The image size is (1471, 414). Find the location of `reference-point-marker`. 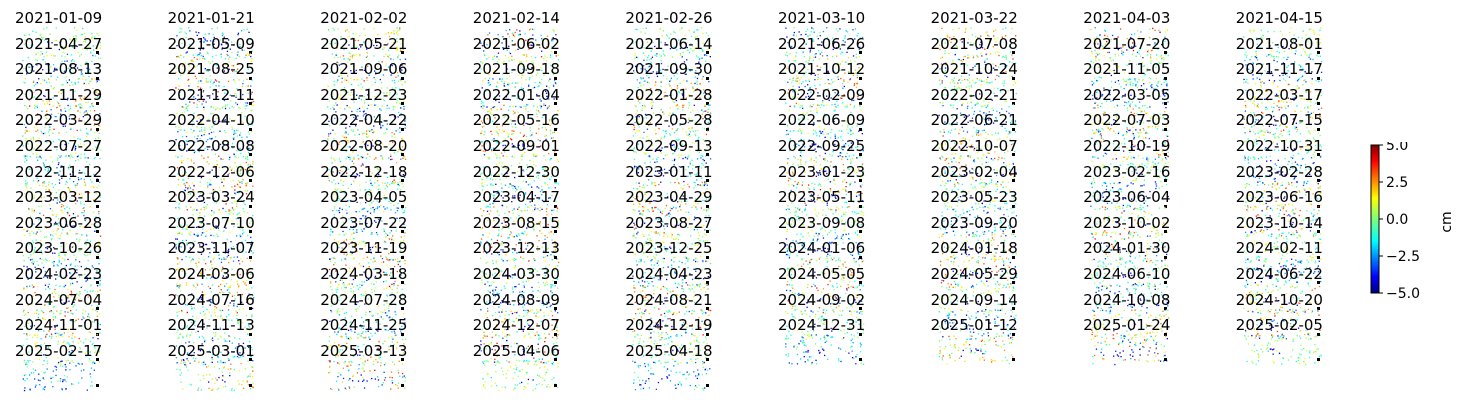

reference-point-marker is located at coordinates (555, 129).